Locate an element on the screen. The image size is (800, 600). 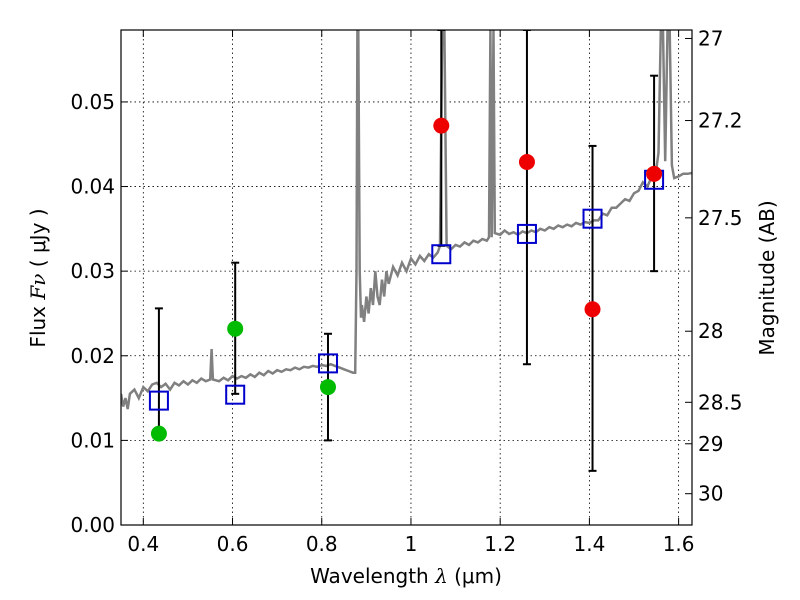
y2-tick-label: 28.5 is located at coordinates (720, 402).